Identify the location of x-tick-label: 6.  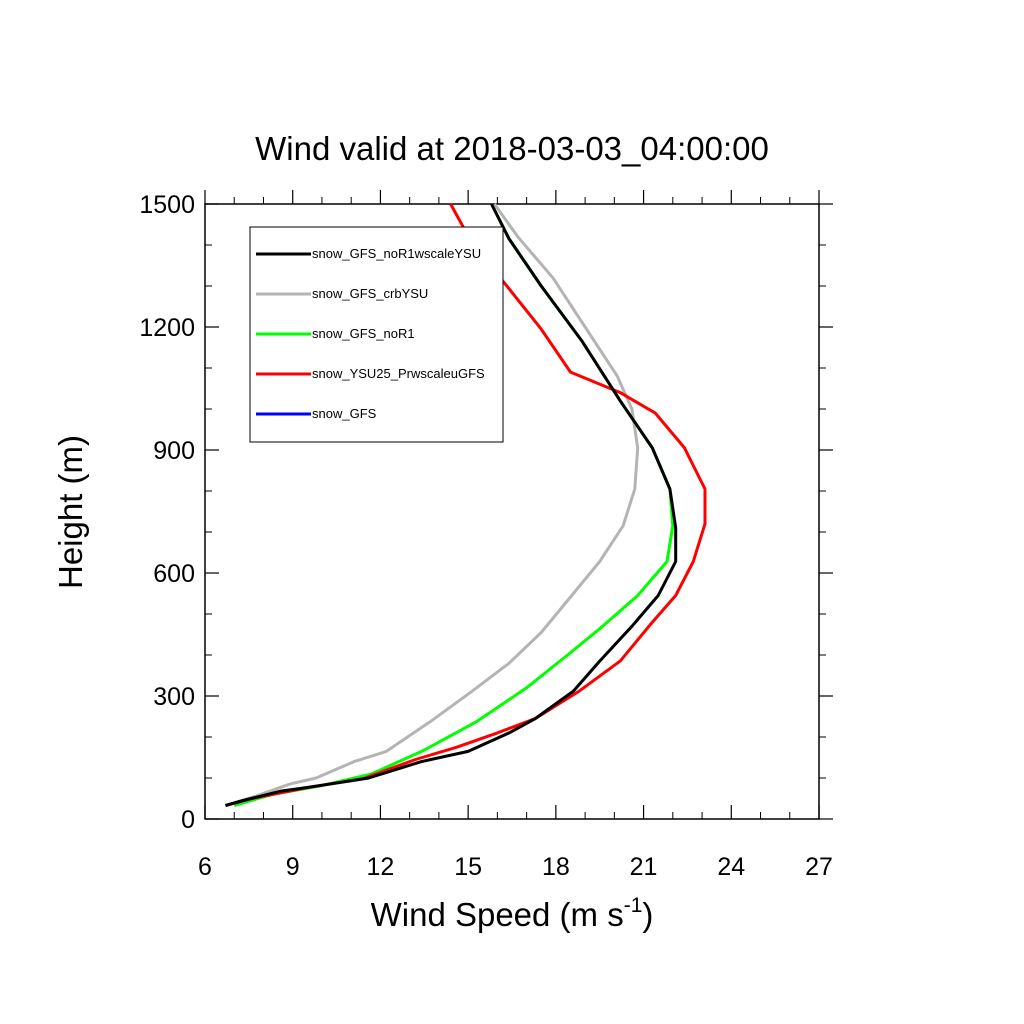
(205, 867).